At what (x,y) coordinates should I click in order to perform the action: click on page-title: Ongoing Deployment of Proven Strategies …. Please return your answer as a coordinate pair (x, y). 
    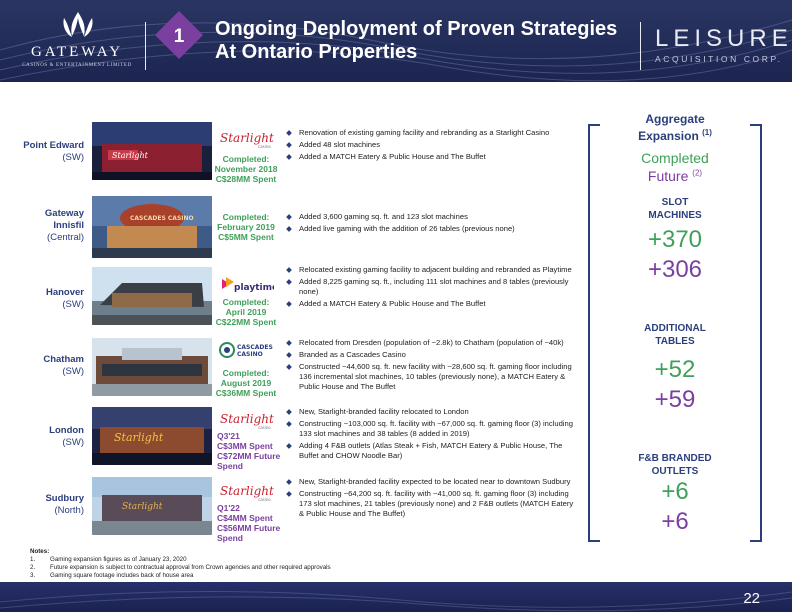
    Looking at the image, I should click on (420, 41).